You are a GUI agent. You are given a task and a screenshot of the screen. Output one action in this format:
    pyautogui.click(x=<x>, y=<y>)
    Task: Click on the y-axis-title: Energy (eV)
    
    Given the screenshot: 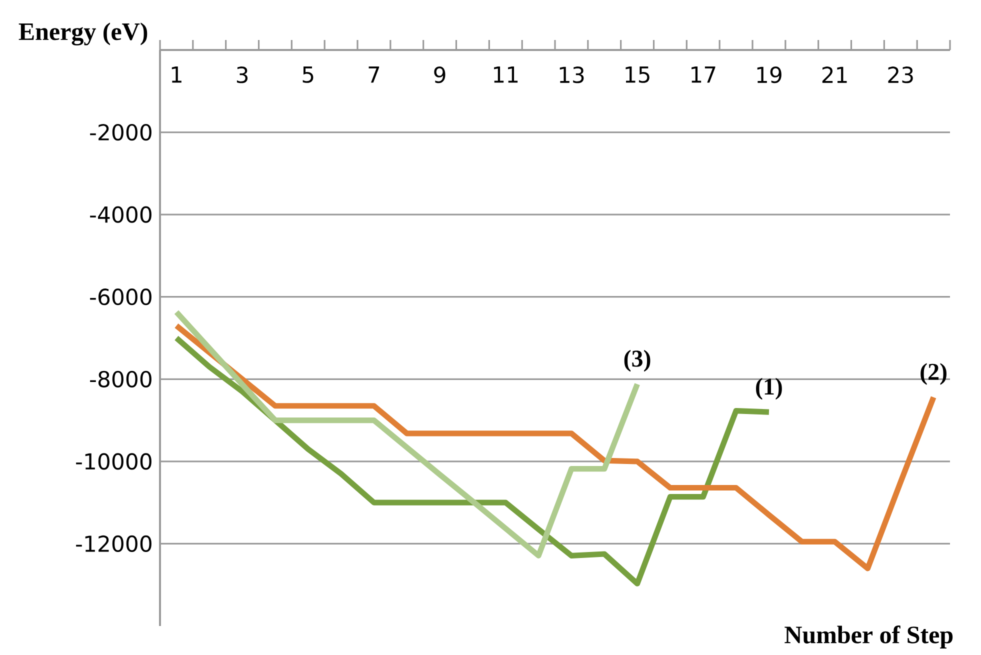 What is the action you would take?
    pyautogui.click(x=83, y=34)
    